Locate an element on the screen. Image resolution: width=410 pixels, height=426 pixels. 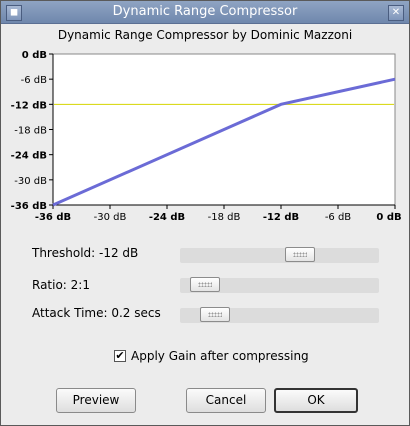
ratio-slider-thumb is located at coordinates (205, 284).